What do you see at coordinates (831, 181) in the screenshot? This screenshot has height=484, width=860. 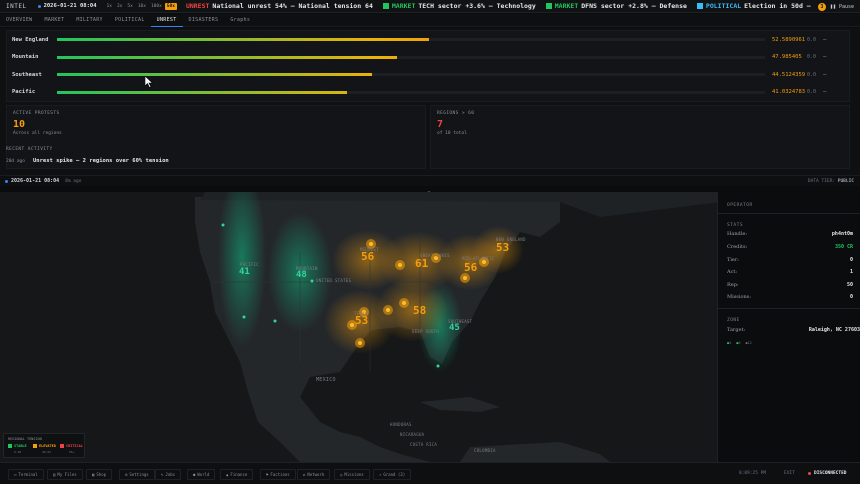 I see `data-tier: DATA TIER: PUBLIC` at bounding box center [831, 181].